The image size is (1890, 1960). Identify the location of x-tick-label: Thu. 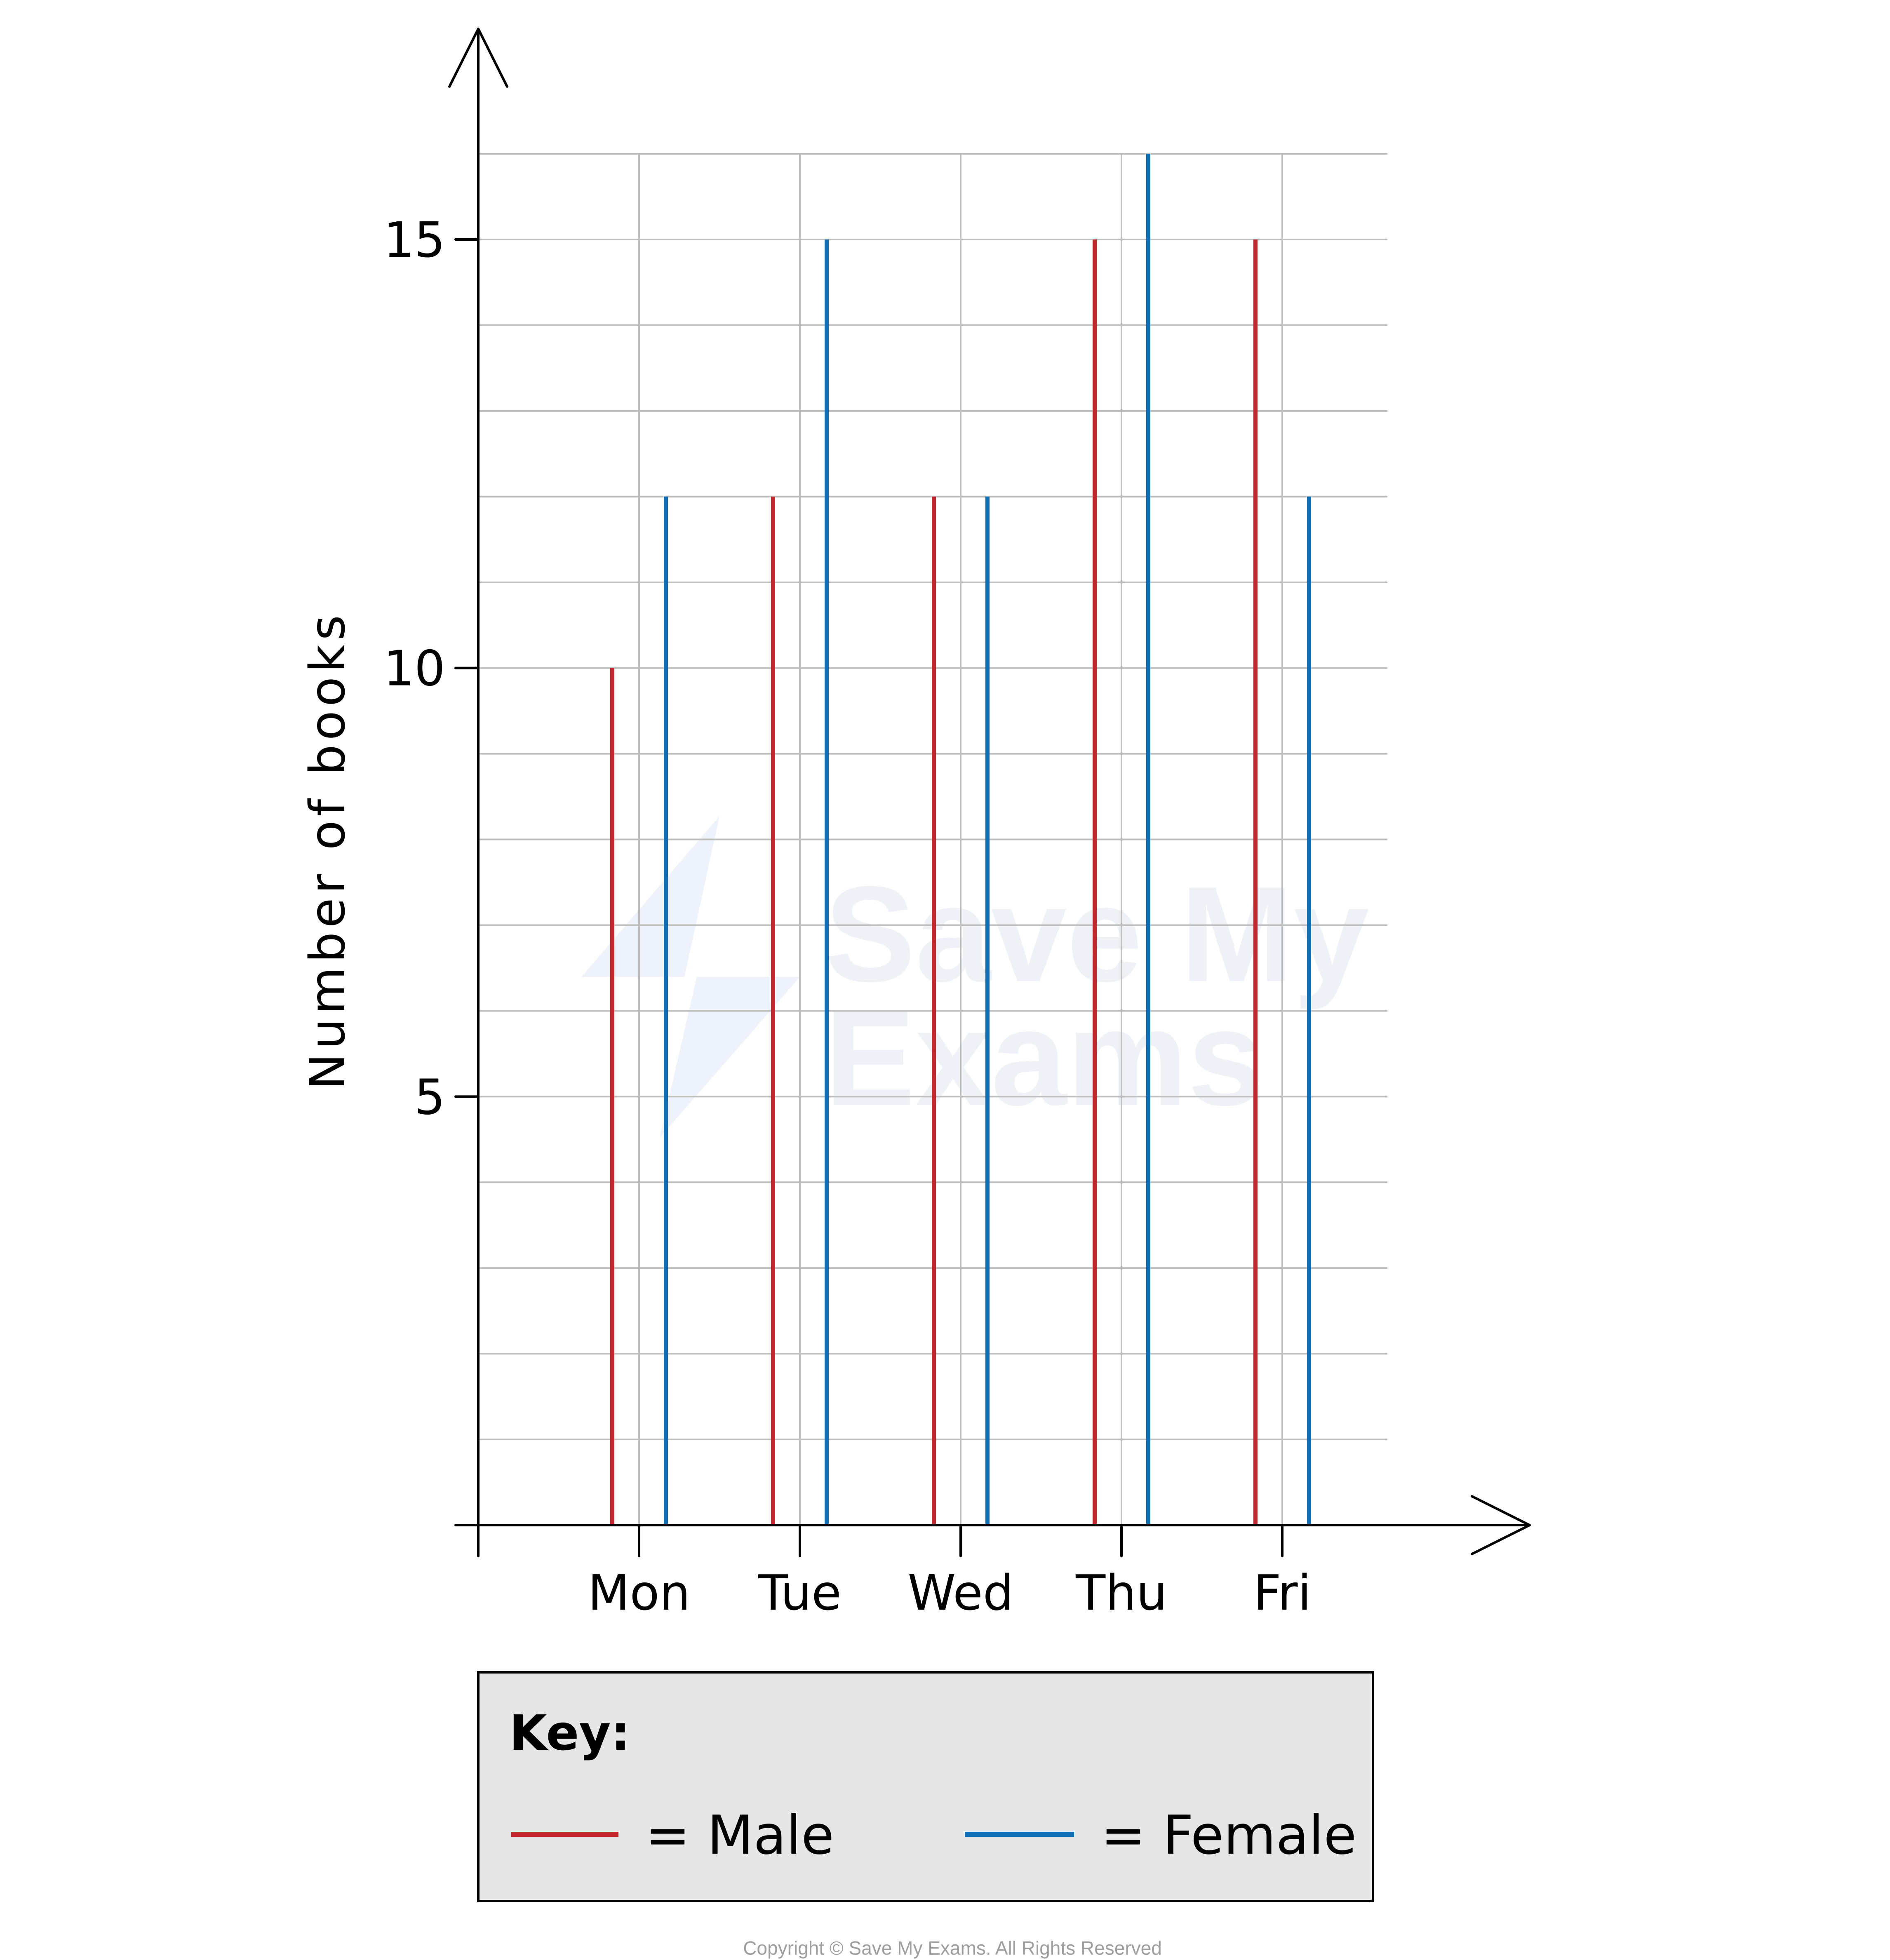
(1121, 1592).